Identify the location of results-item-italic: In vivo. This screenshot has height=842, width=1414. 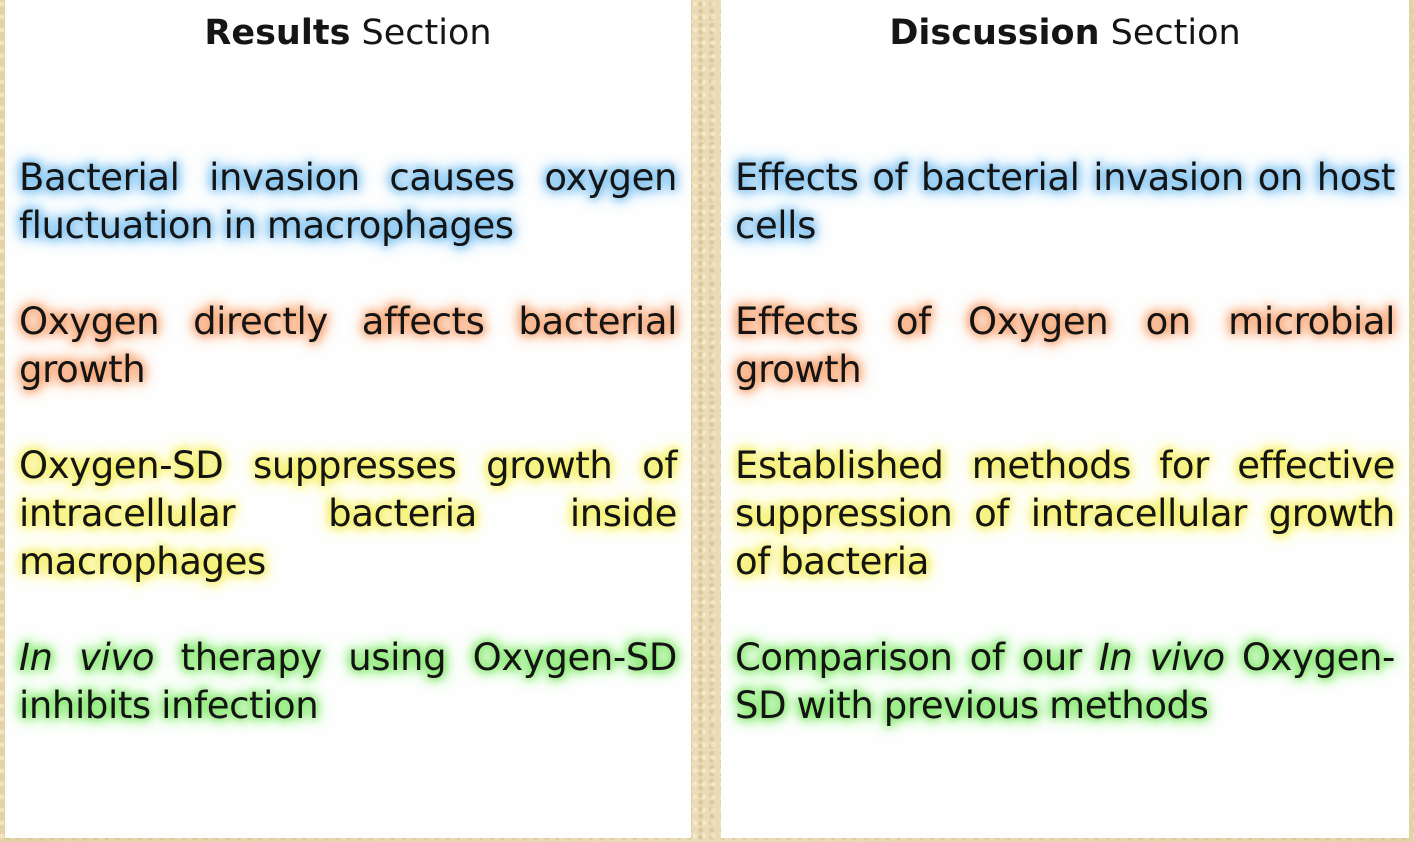
(87, 657).